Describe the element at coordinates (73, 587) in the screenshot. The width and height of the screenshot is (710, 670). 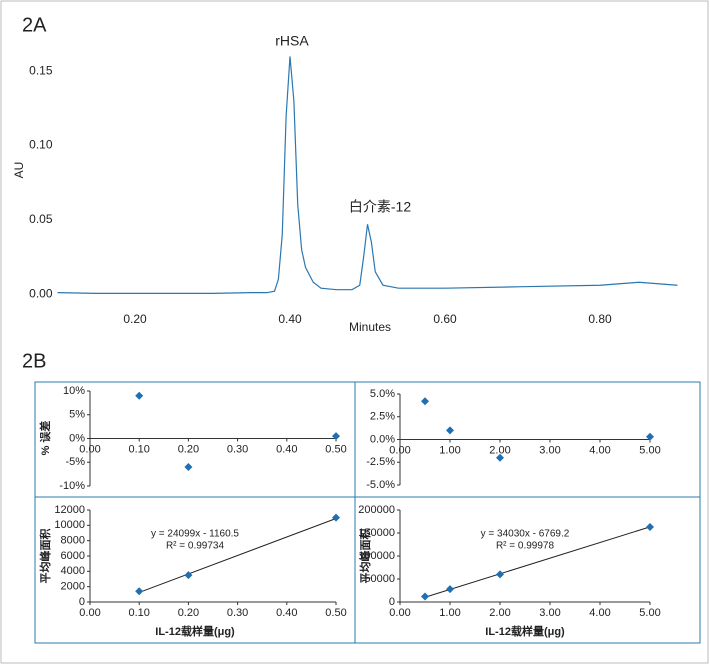
I see `y-tick-label: 2000` at that location.